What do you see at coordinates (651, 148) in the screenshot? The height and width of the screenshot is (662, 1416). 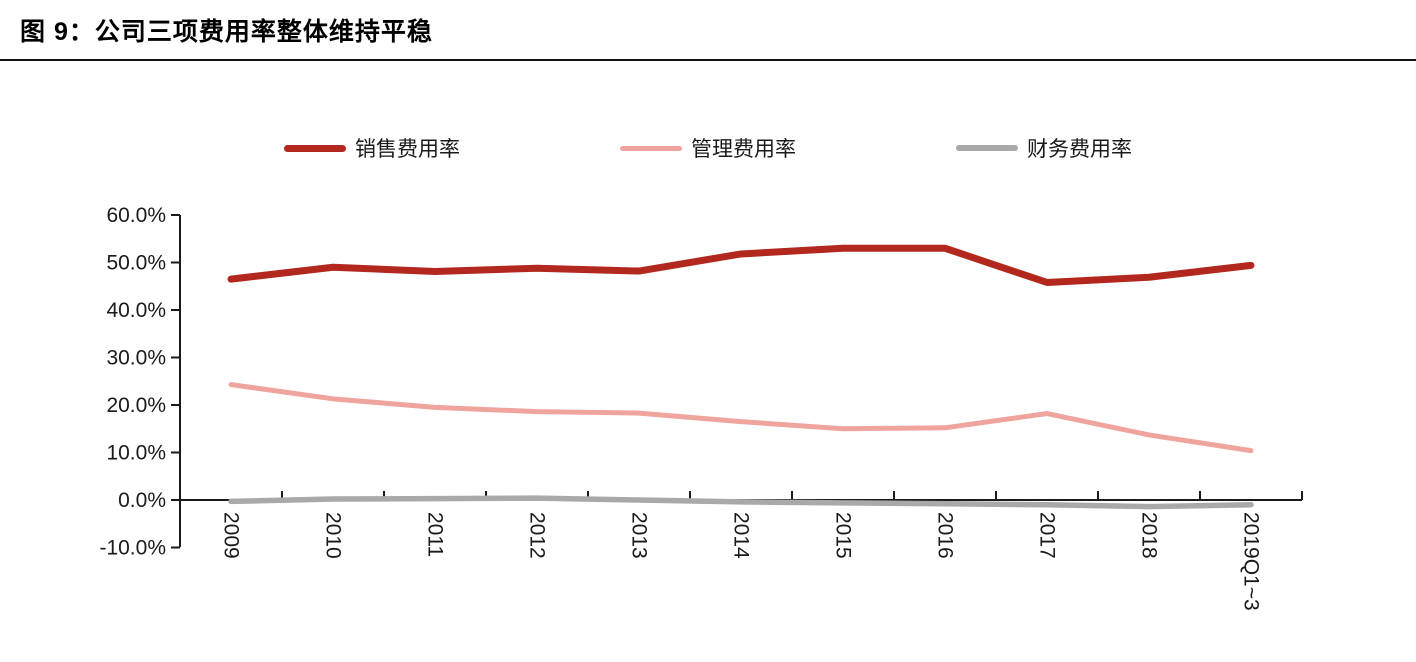 I see `admin-line-marker-icon` at bounding box center [651, 148].